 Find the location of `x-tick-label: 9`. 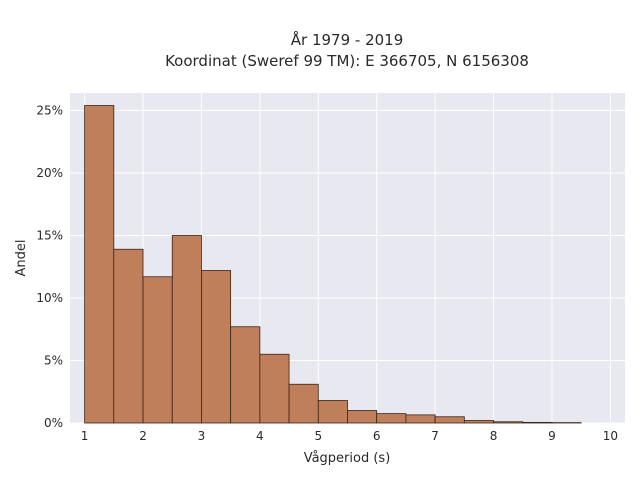

x-tick-label: 9 is located at coordinates (552, 436).